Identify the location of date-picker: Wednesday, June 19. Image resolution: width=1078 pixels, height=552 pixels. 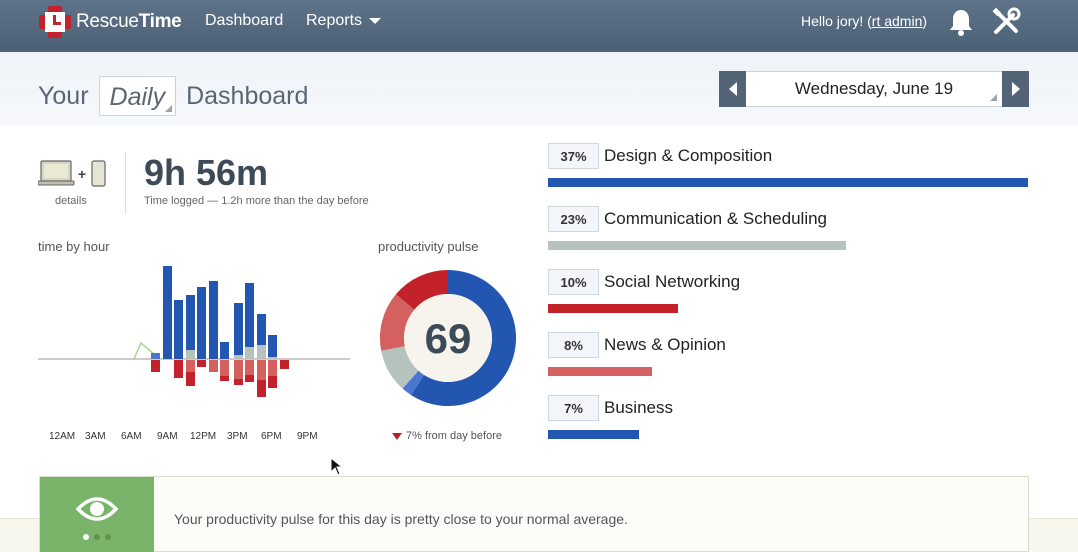
(874, 89).